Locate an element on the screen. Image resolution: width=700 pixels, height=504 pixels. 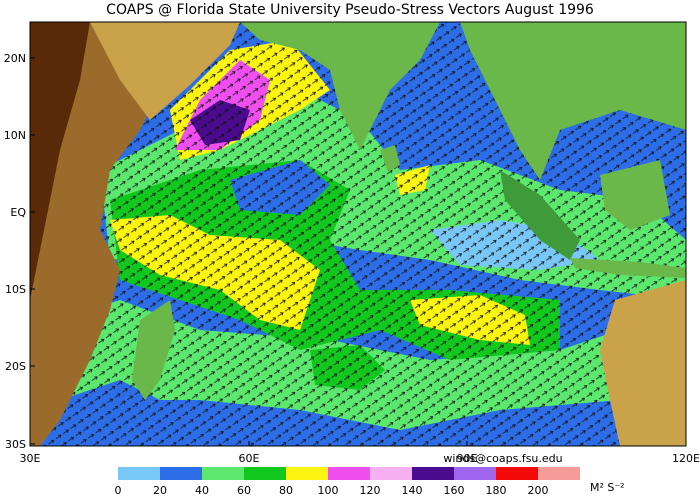
colorbar-label: 120 is located at coordinates (370, 490).